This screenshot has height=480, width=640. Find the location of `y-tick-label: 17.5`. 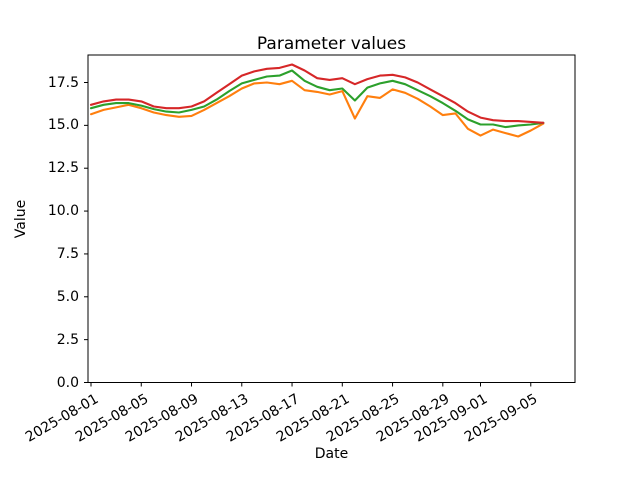

y-tick-label: 17.5 is located at coordinates (63, 82).